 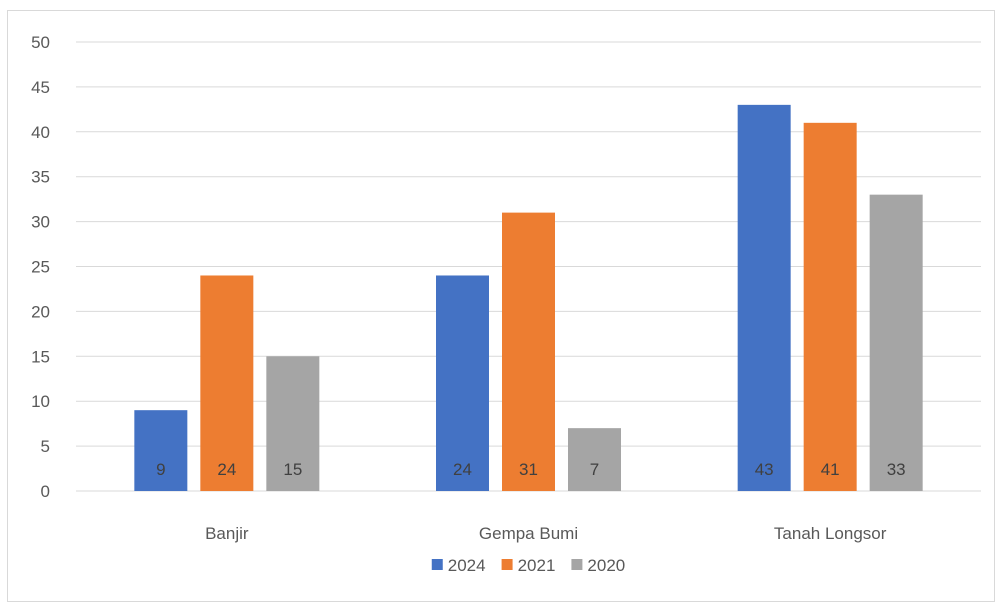 I want to click on legend-label: 2020, so click(x=606, y=565).